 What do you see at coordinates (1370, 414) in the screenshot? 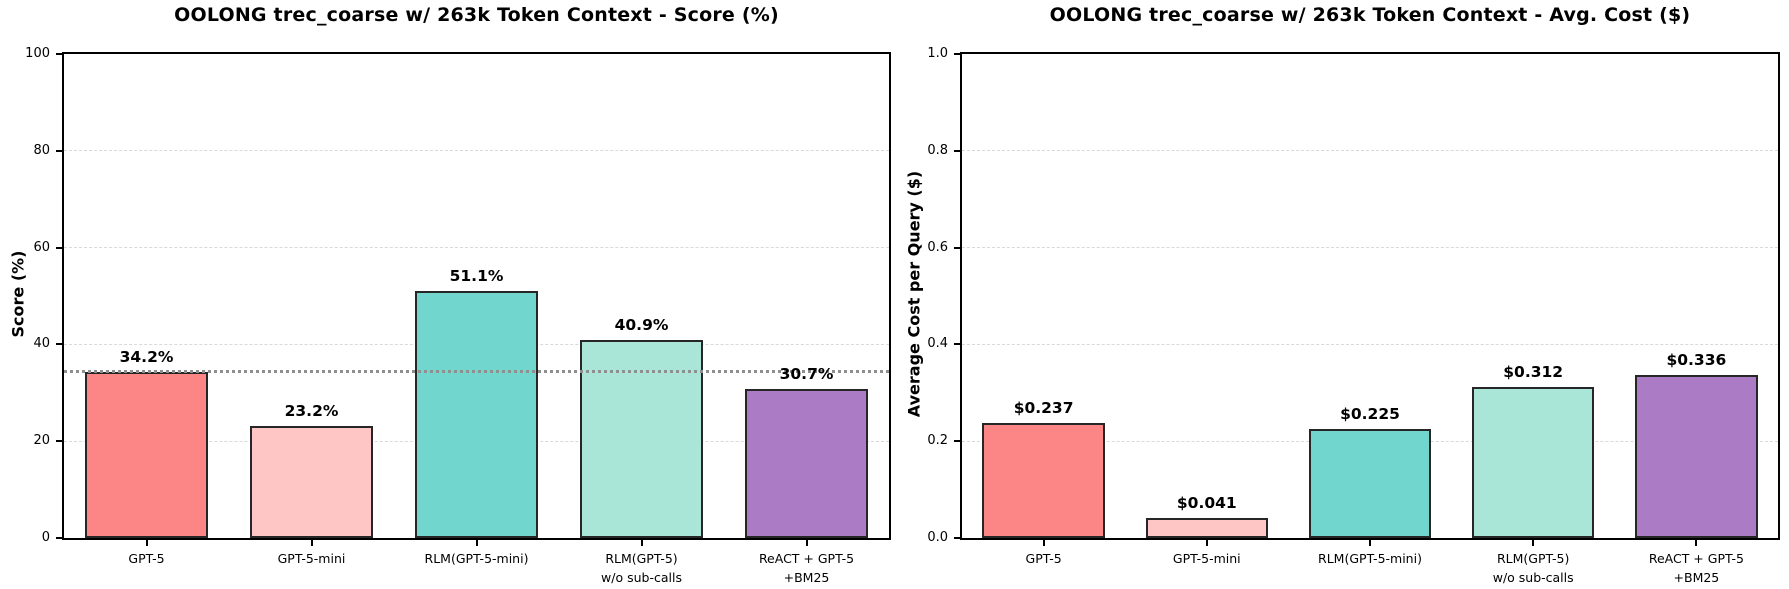
I see `bar-value-label: $0.225` at bounding box center [1370, 414].